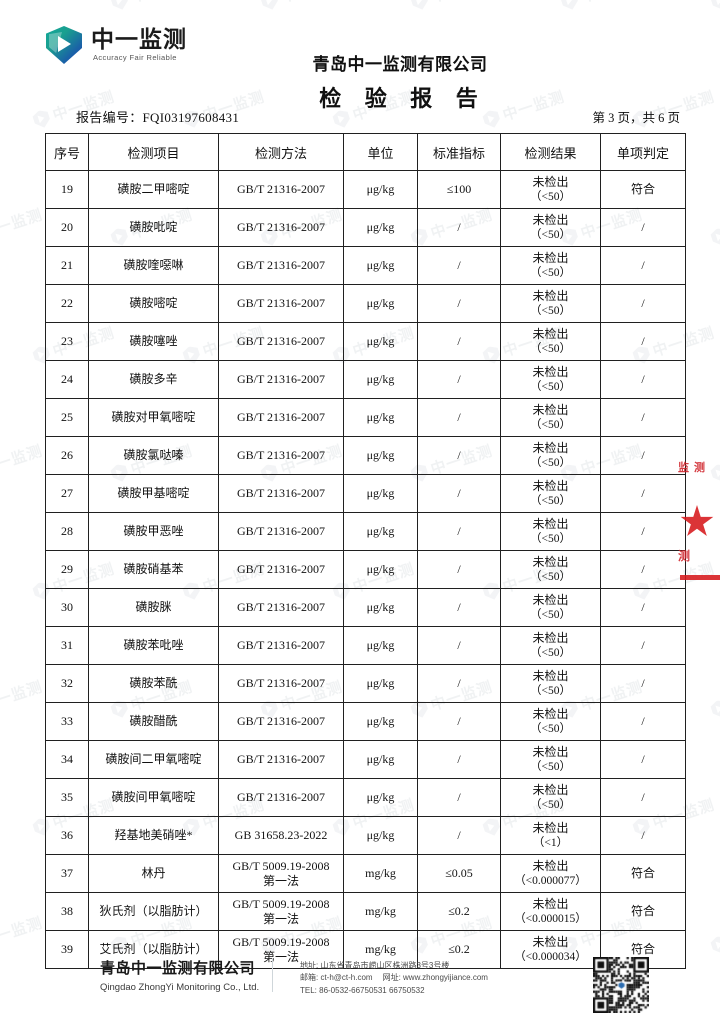 The width and height of the screenshot is (720, 1018). Describe the element at coordinates (365, 531) in the screenshot. I see `table-row: 28 磺胺甲恶唑 GB/T 21316-2007 μg/kg / 未检出 （<50） /` at that location.